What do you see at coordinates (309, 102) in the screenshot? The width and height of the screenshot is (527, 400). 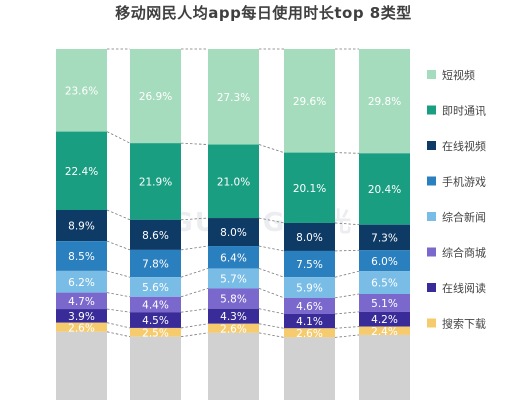 I see `data-label: 29.6%` at bounding box center [309, 102].